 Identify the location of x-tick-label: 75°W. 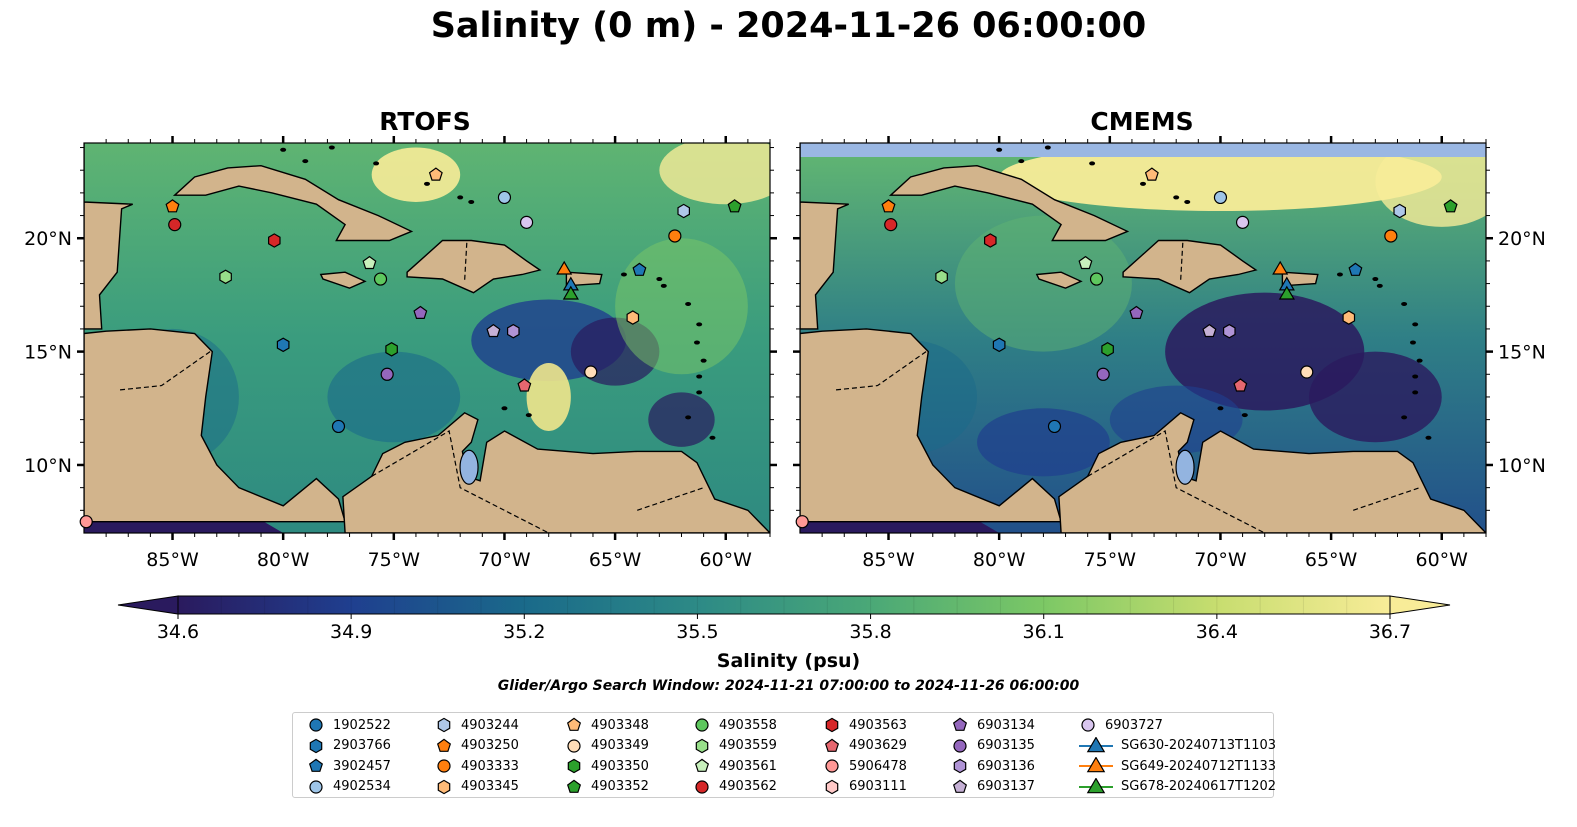
(1110, 560).